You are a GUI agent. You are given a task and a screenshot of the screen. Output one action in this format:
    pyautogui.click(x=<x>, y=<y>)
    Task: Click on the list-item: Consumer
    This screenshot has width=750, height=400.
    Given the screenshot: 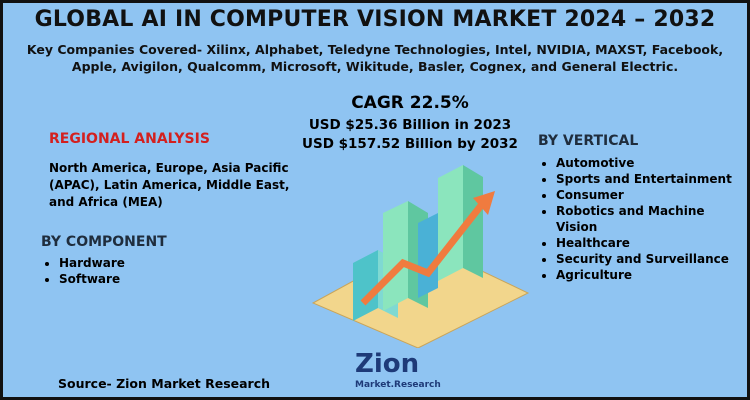 What is the action you would take?
    pyautogui.click(x=651, y=195)
    